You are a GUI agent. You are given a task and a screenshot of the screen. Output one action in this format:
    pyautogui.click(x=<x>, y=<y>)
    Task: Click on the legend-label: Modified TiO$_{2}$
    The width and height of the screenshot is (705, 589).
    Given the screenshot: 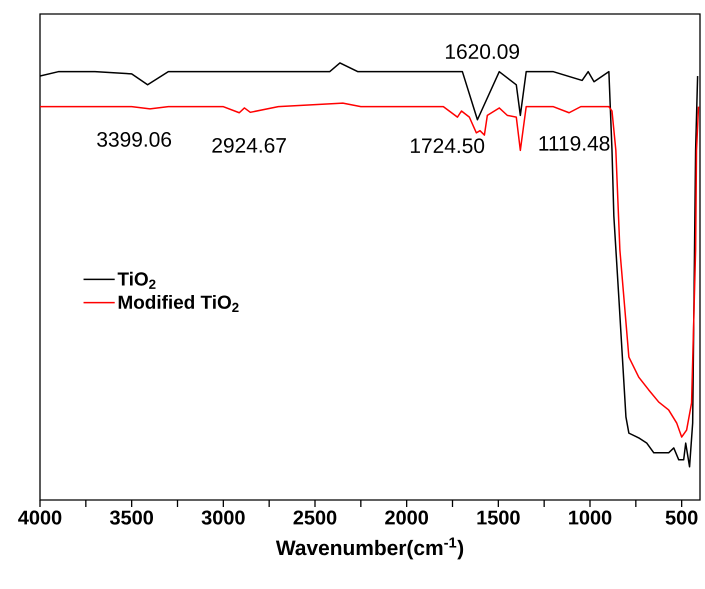 What is the action you would take?
    pyautogui.click(x=178, y=303)
    